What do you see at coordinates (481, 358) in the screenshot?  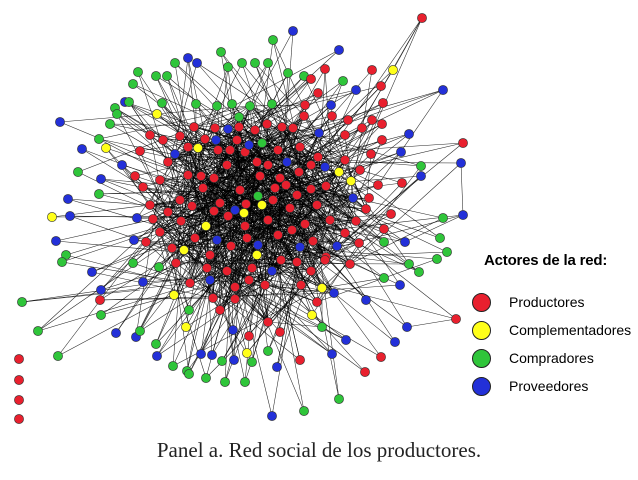 I see `legend-swatch-green` at bounding box center [481, 358].